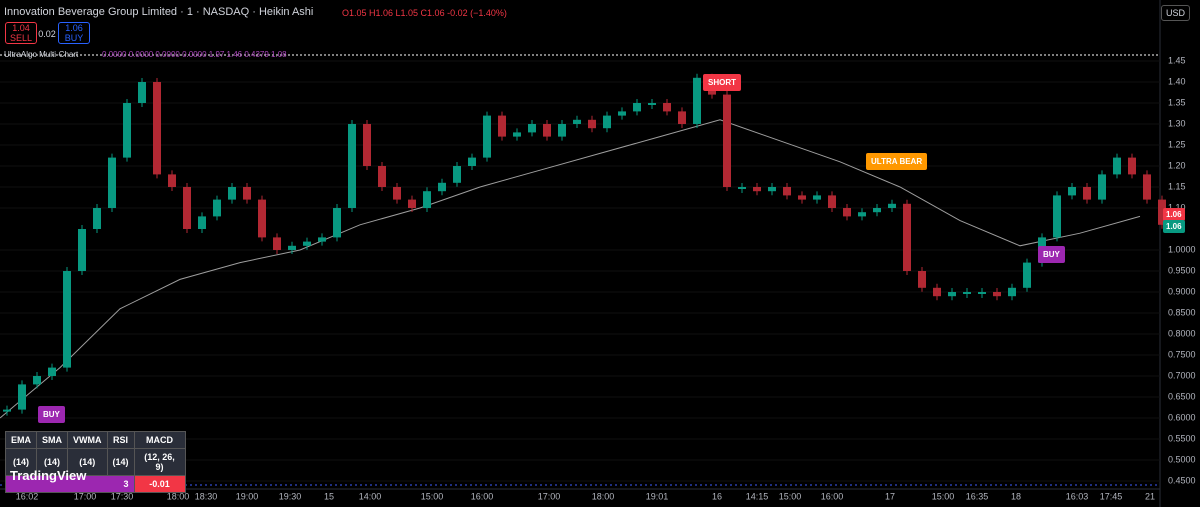  Describe the element at coordinates (832, 496) in the screenshot. I see `x-tick-label: 16:00` at that location.